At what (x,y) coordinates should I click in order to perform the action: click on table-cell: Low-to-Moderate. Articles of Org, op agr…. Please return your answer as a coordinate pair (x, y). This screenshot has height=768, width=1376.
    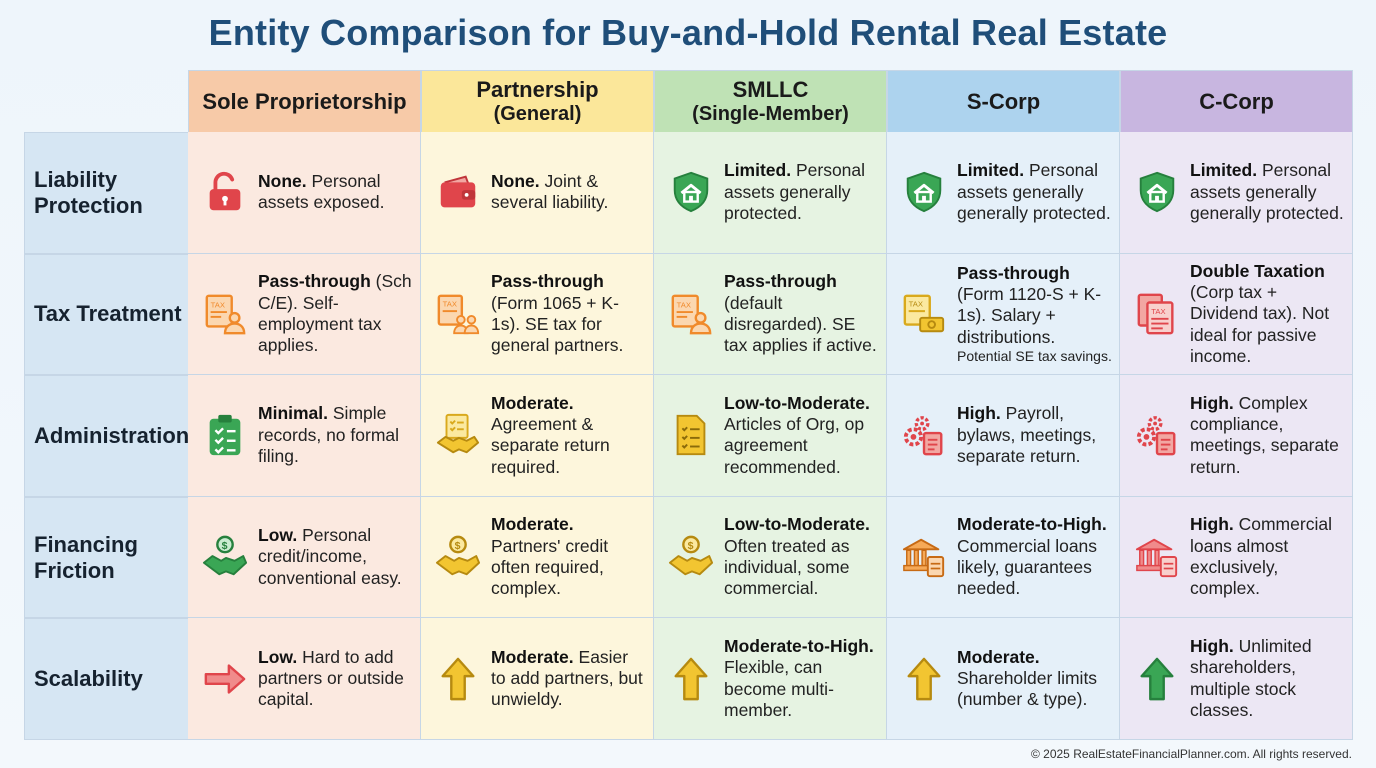
    Looking at the image, I should click on (770, 436).